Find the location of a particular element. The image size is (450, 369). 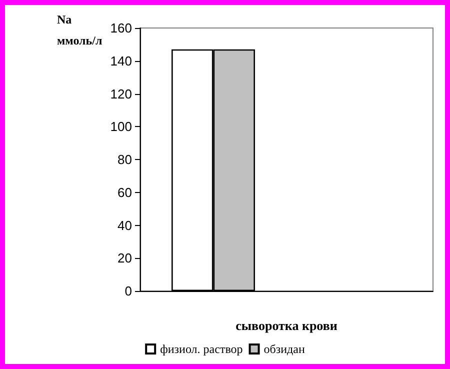

y-tick-label: 80 is located at coordinates (125, 159).